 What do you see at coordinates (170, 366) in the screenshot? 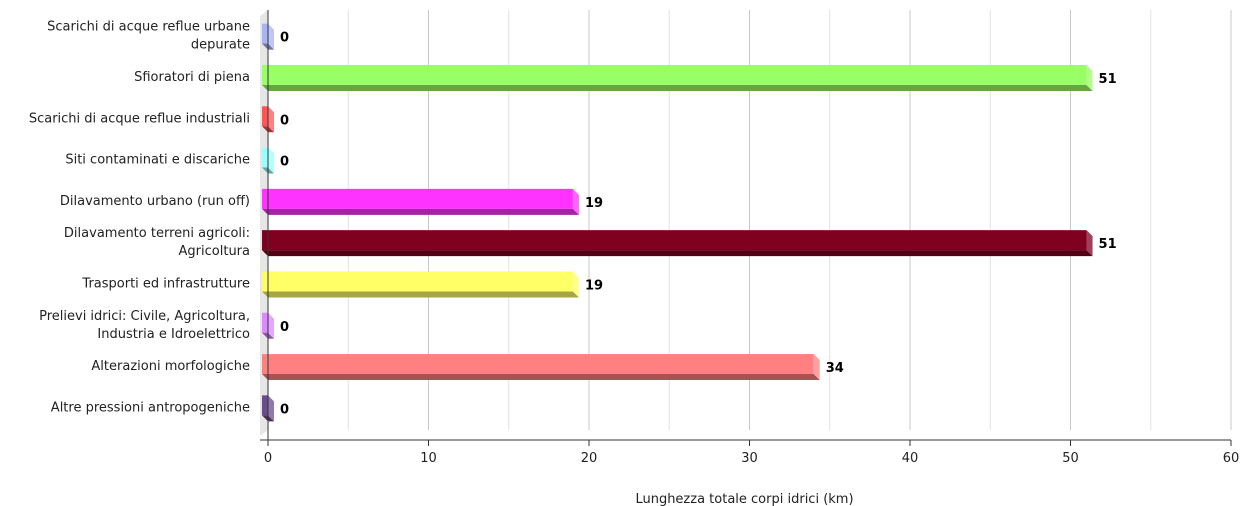
I see `category-label: Alterazioni morfologiche` at bounding box center [170, 366].